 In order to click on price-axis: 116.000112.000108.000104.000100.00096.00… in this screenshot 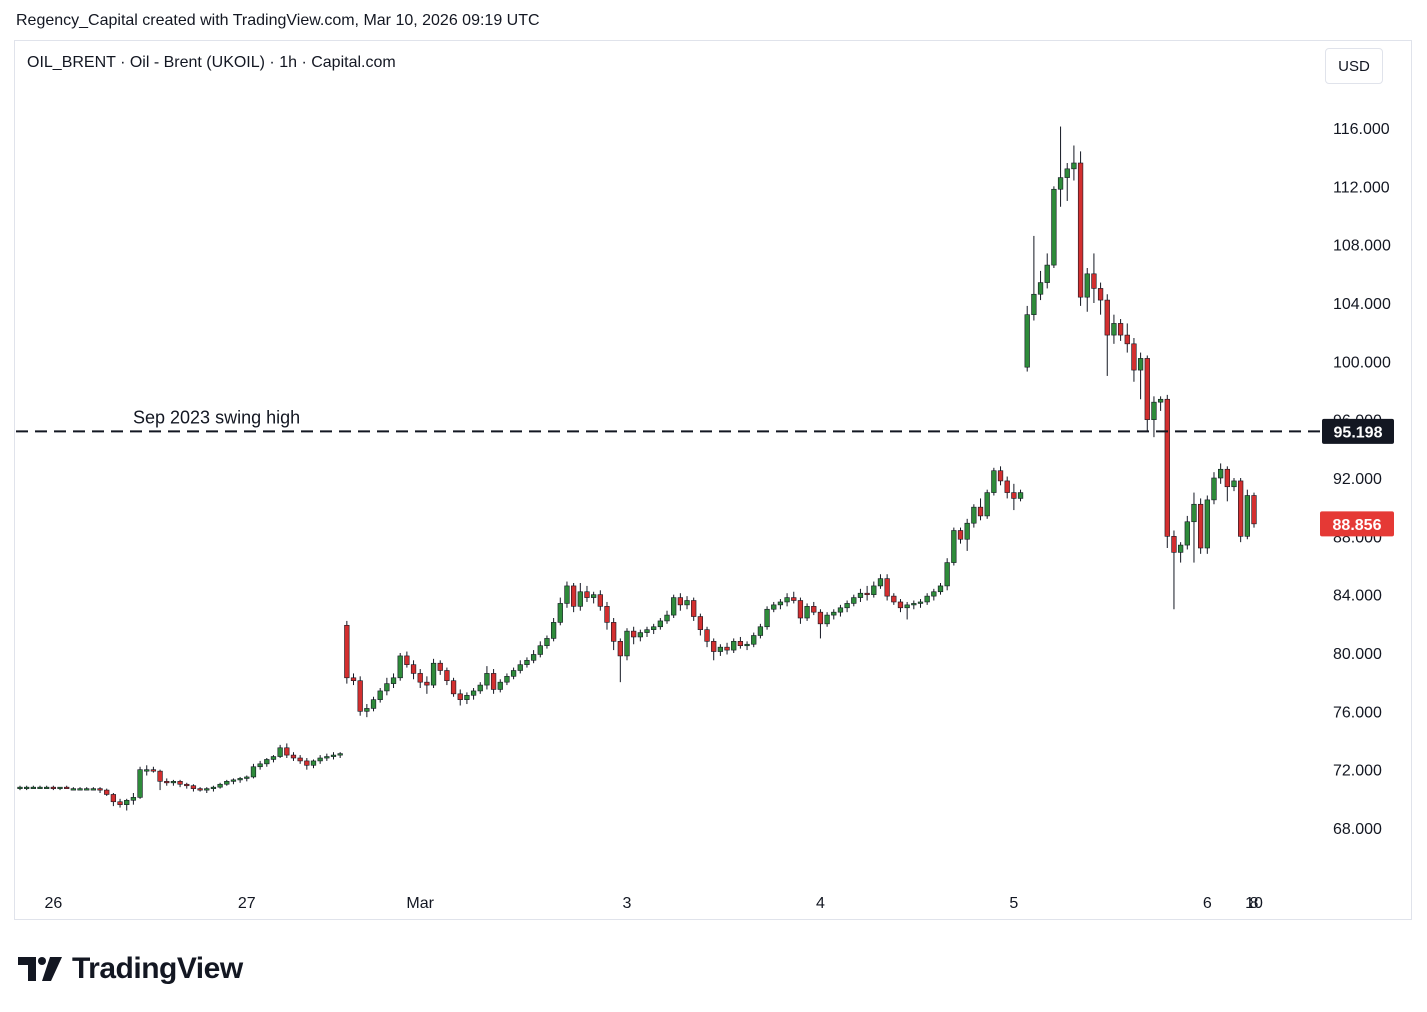, I will do `click(1362, 479)`.